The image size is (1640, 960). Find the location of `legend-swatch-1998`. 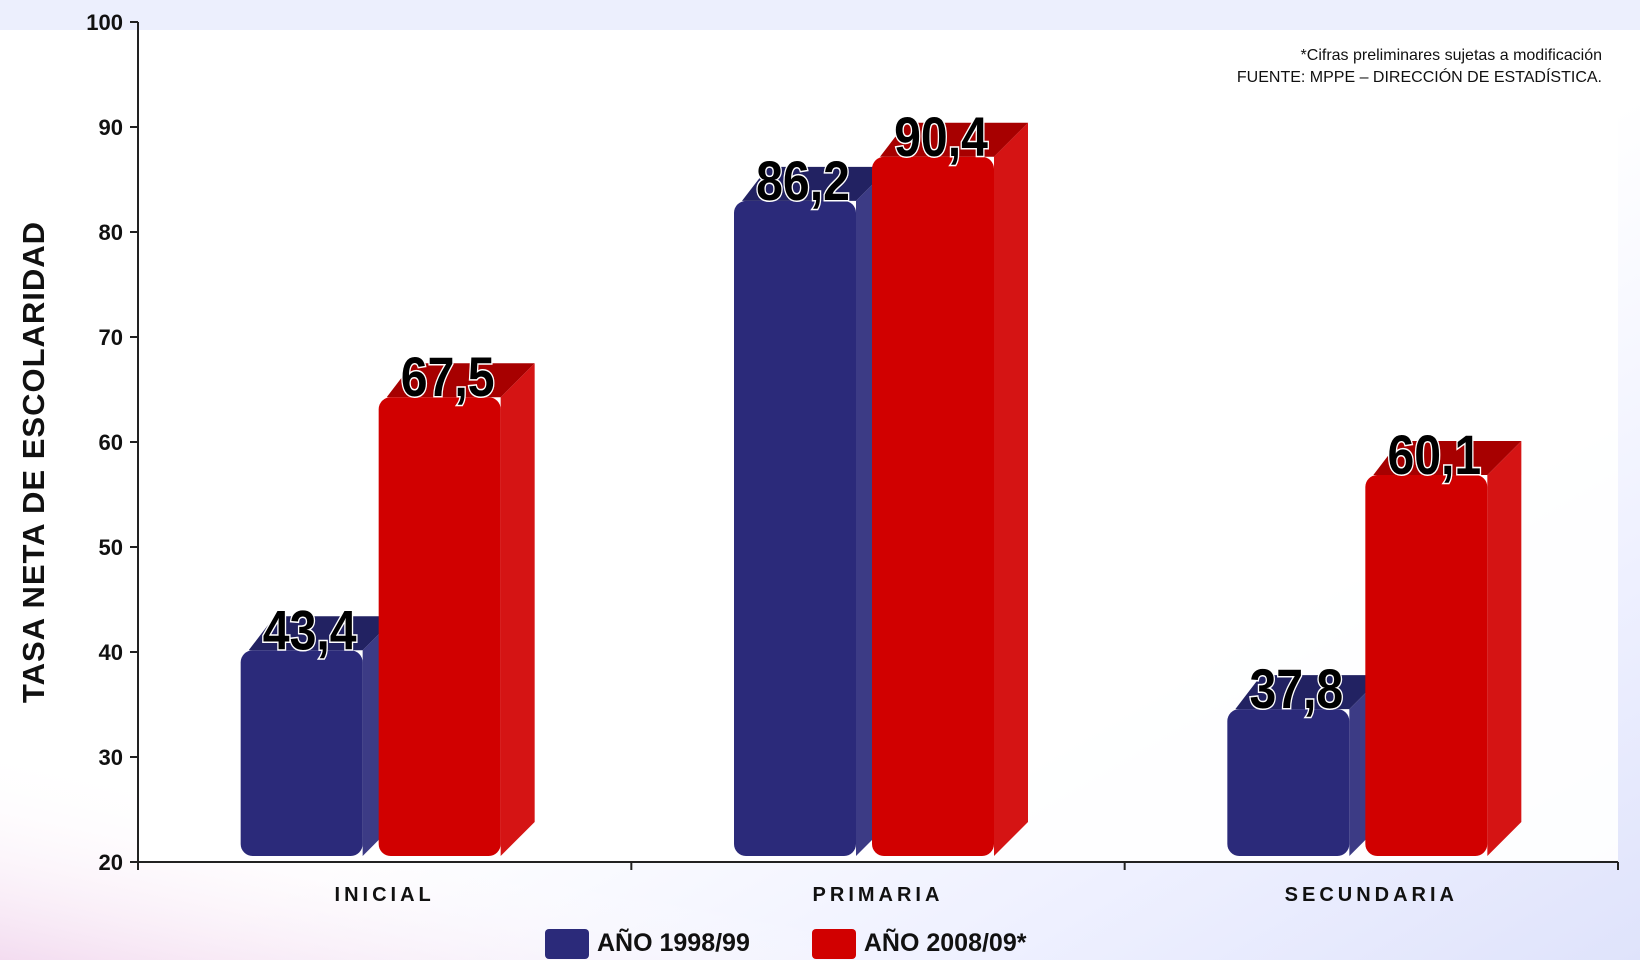

legend-swatch-1998 is located at coordinates (567, 943).